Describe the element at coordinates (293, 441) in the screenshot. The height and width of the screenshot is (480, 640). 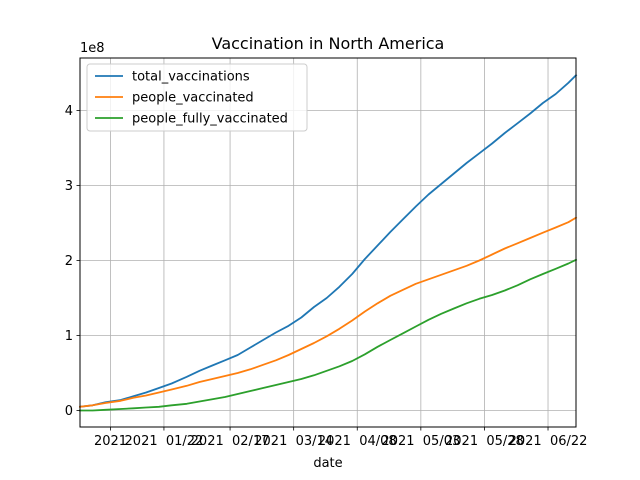
I see `x-tick-label: 2021 03/14` at that location.